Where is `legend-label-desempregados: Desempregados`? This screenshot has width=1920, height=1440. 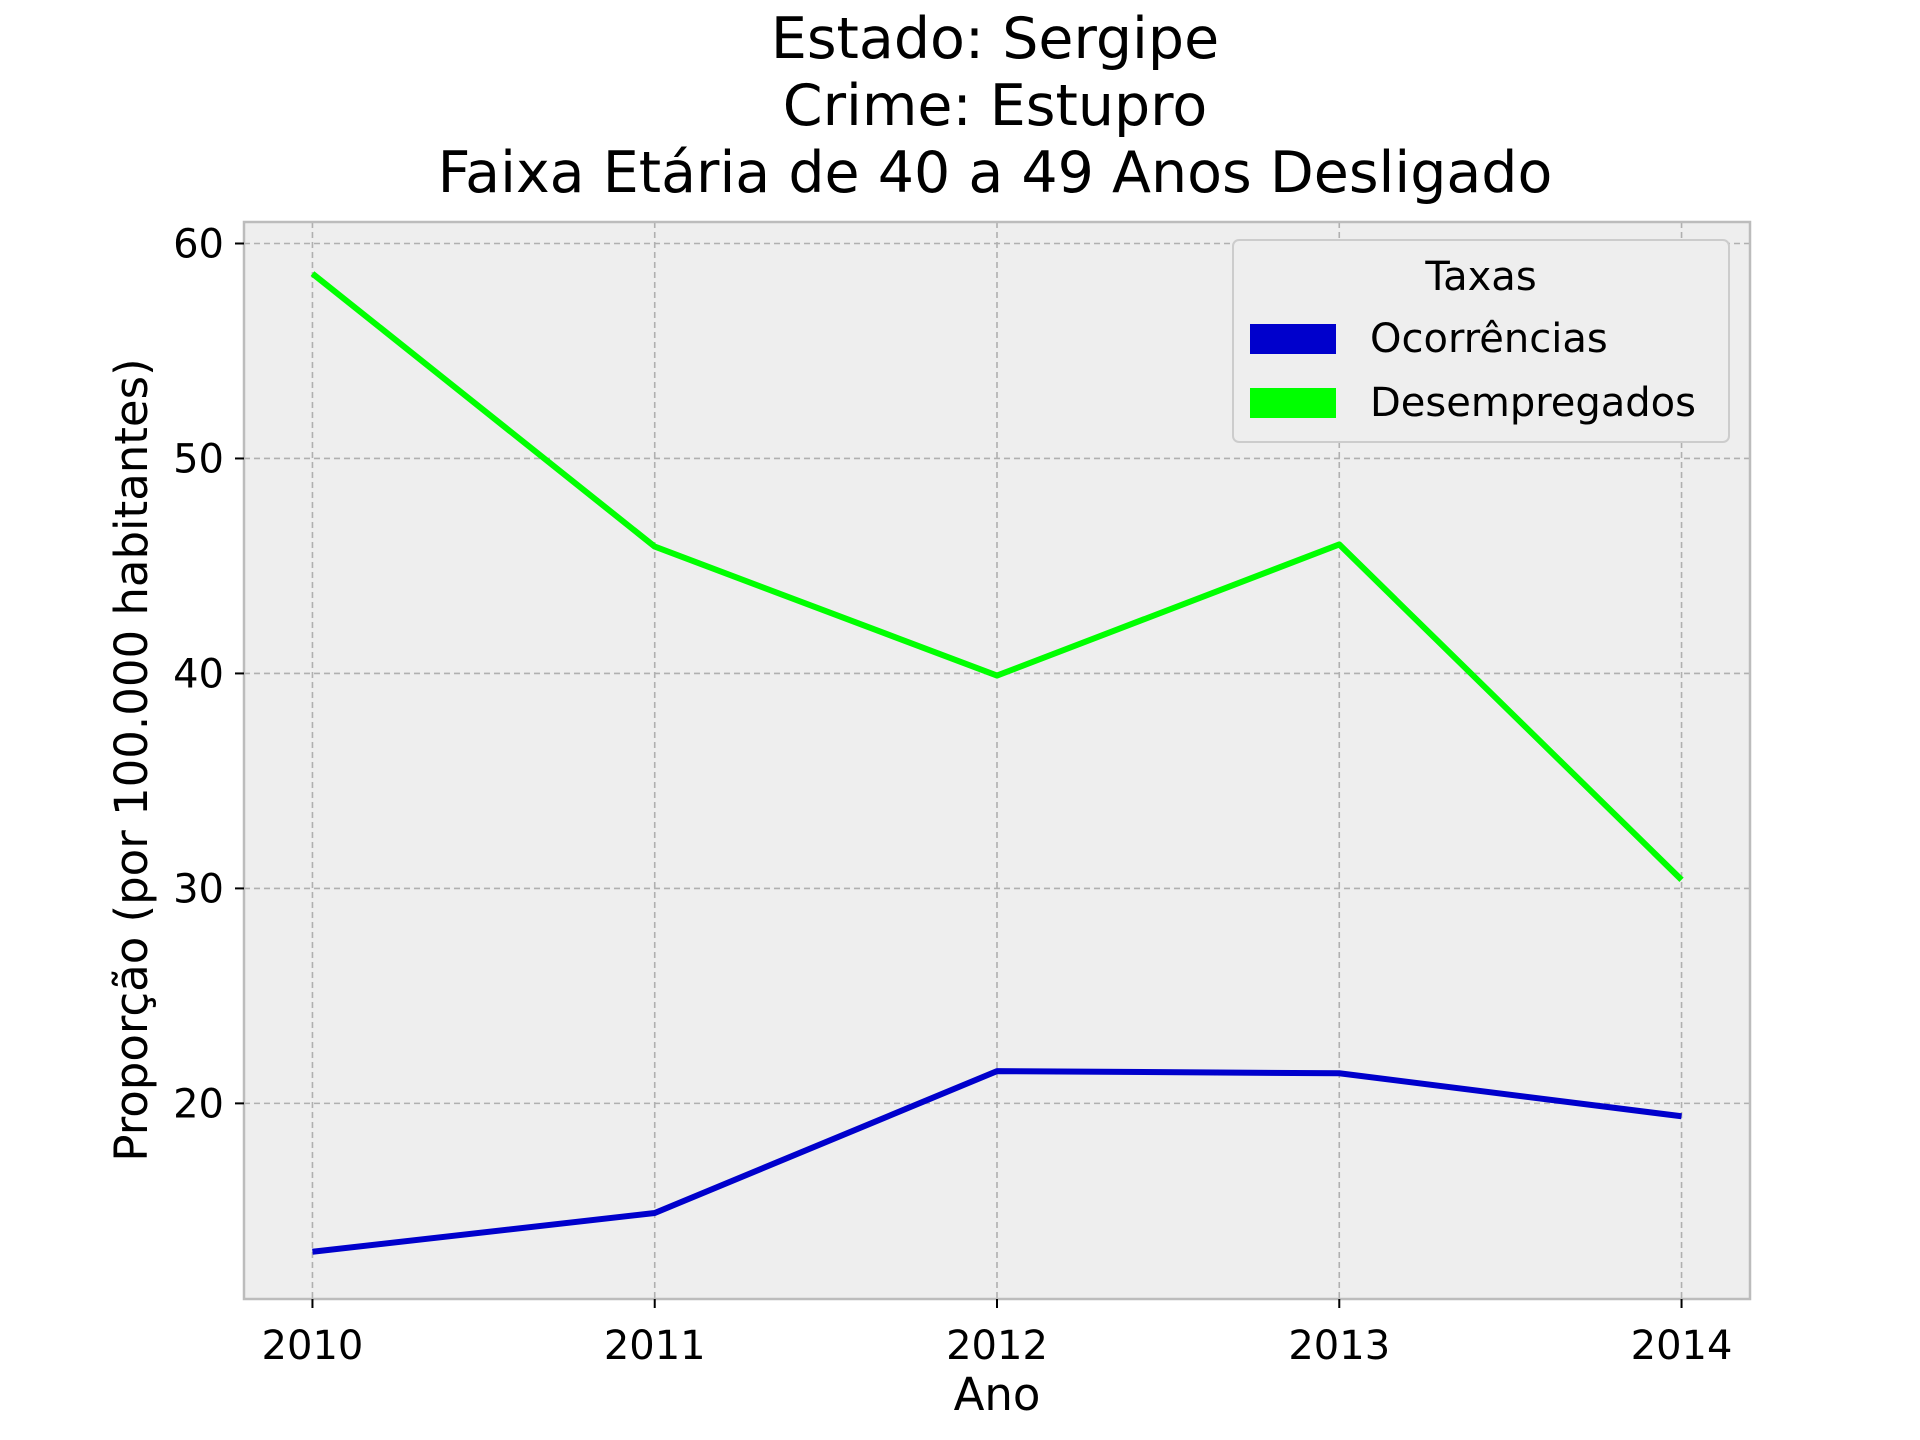
legend-label-desempregados: Desempregados is located at coordinates (1533, 403).